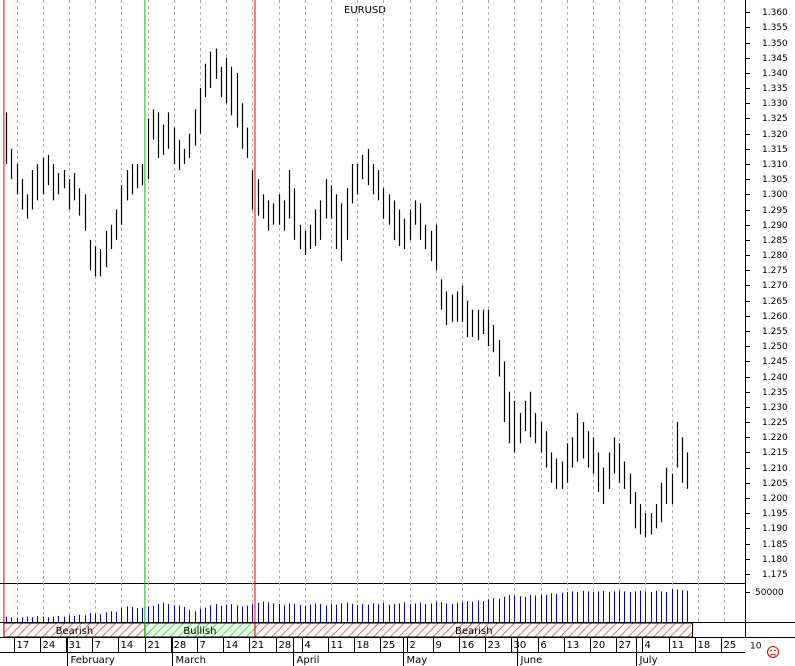 Image resolution: width=795 pixels, height=666 pixels. Describe the element at coordinates (468, 645) in the screenshot. I see `x-tick-label: 16` at that location.